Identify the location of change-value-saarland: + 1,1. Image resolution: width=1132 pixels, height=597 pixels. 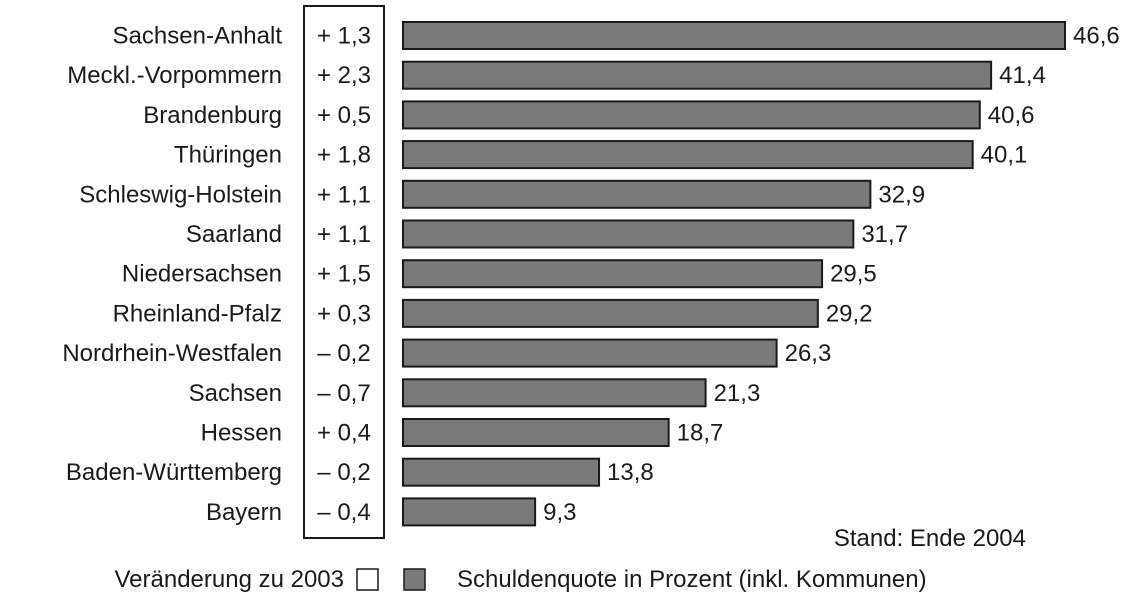
(344, 234).